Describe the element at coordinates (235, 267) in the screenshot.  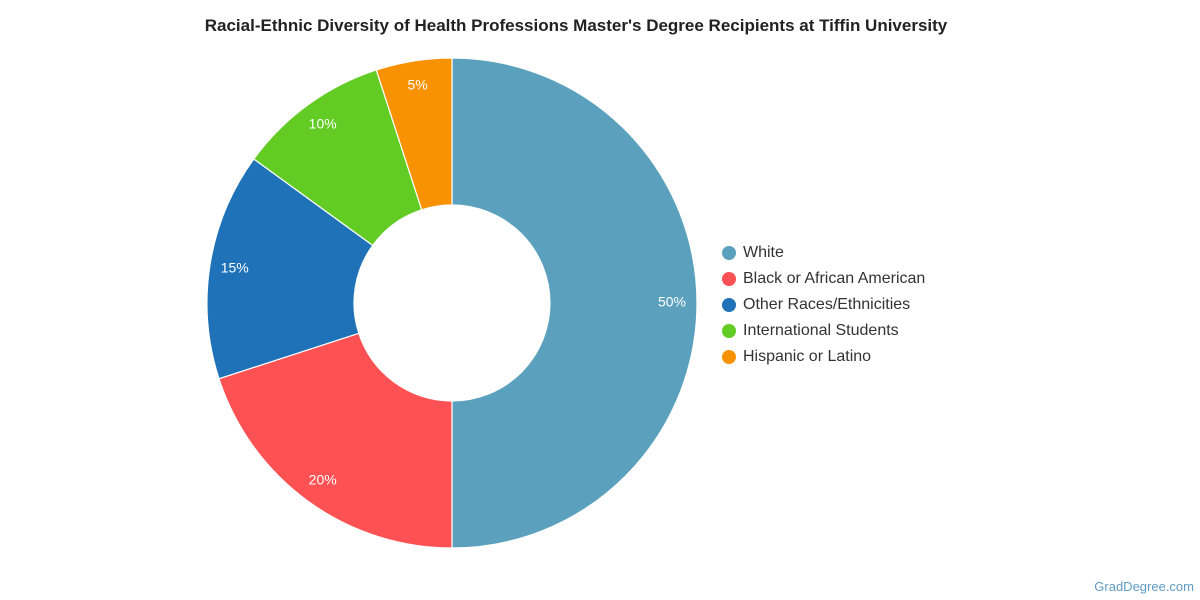
I see `slice-label-other-races-ethnicities: 15%` at that location.